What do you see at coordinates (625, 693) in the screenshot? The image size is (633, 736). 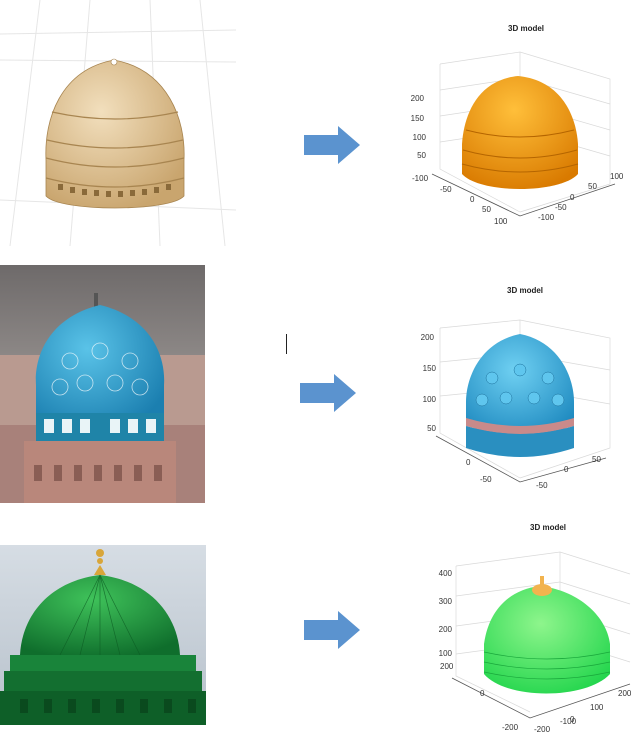 I see `y-tick: 200` at bounding box center [625, 693].